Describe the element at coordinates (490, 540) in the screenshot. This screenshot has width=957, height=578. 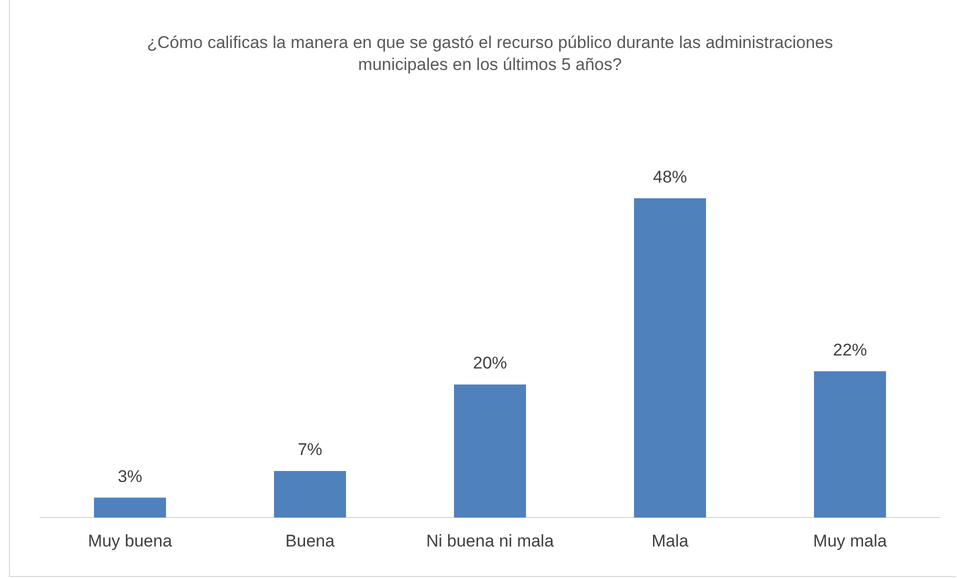
I see `x-tick-label: Ni buena ni mala` at that location.